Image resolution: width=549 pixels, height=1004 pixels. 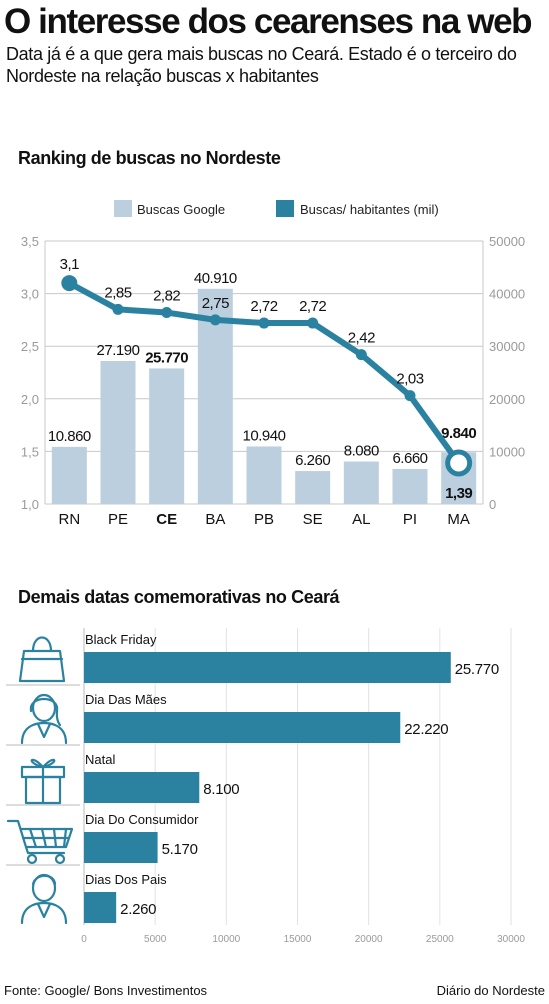 I want to click on gift-icon, so click(x=43, y=781).